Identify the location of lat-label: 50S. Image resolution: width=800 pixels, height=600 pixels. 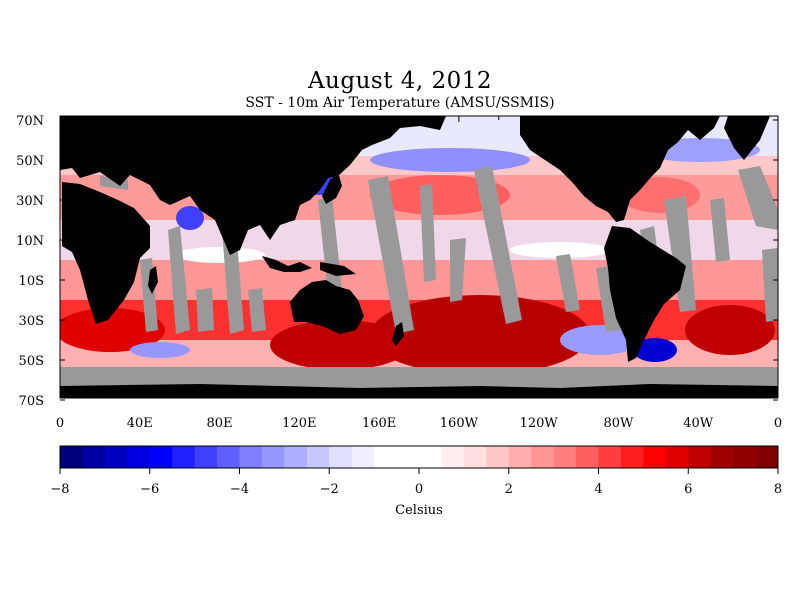
(31, 361).